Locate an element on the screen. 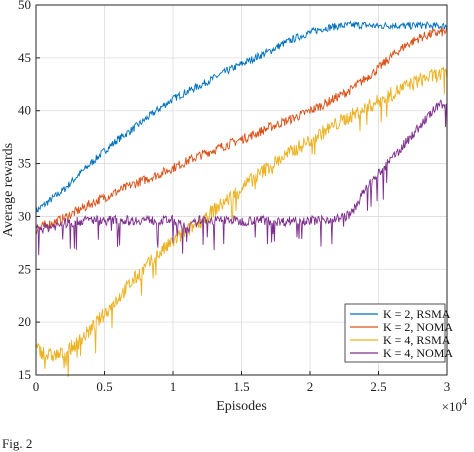 The image size is (474, 452). legend-entry: K = 2, RSMA is located at coordinates (417, 314).